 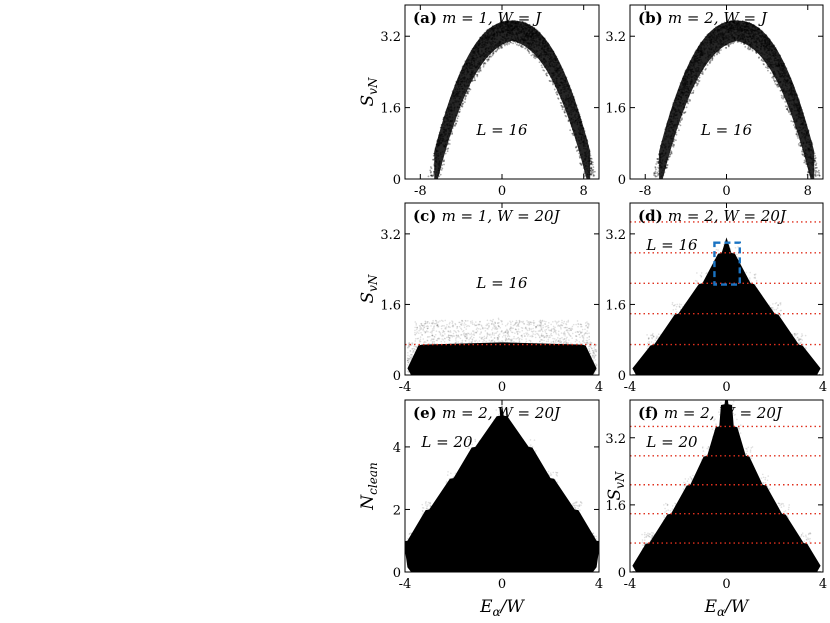 I want to click on x-tick-label: 8, so click(x=584, y=191).